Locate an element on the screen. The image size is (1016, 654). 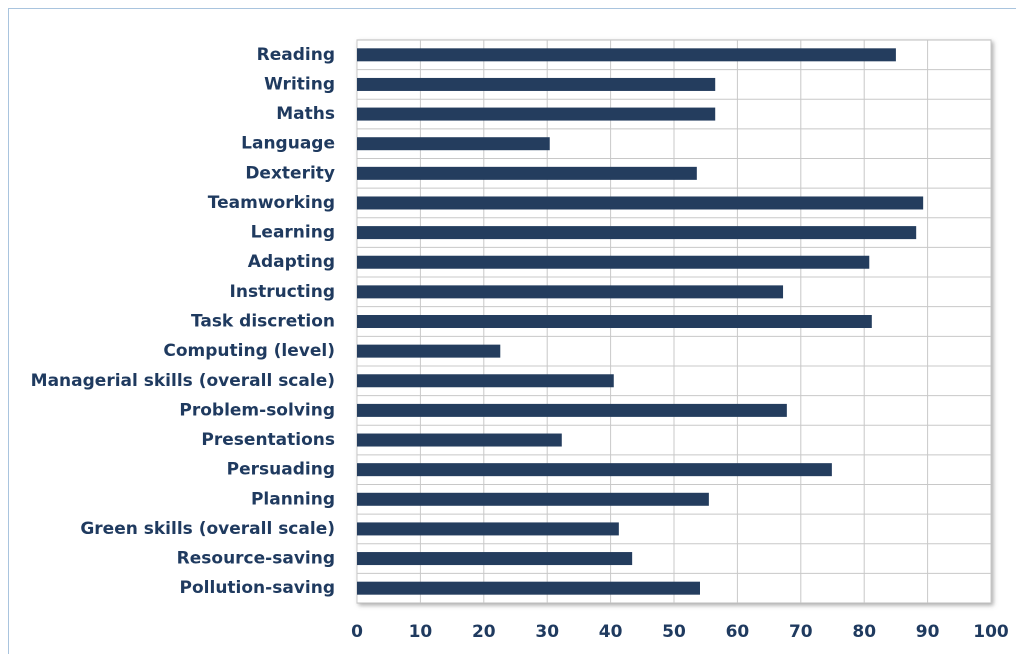
y-tick-label: Instructing is located at coordinates (282, 292).